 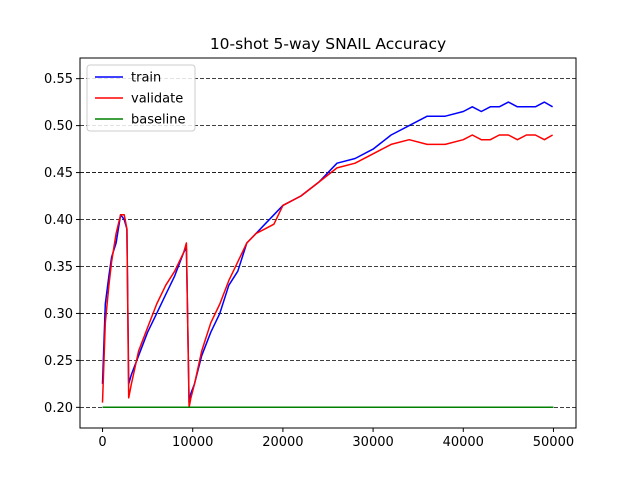 I want to click on y-tick-label: 0.30, so click(x=58, y=314).